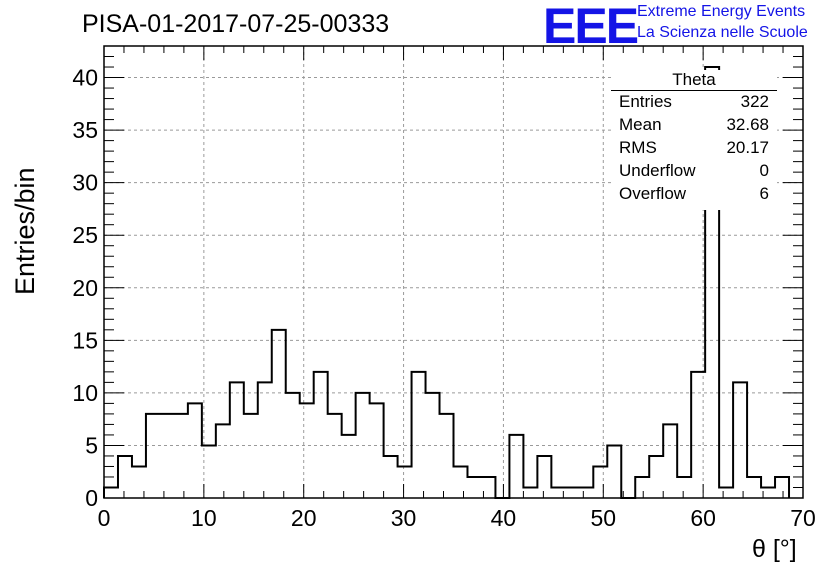 The height and width of the screenshot is (572, 836). Describe the element at coordinates (774, 549) in the screenshot. I see `x-axis-label: θ [°]` at that location.